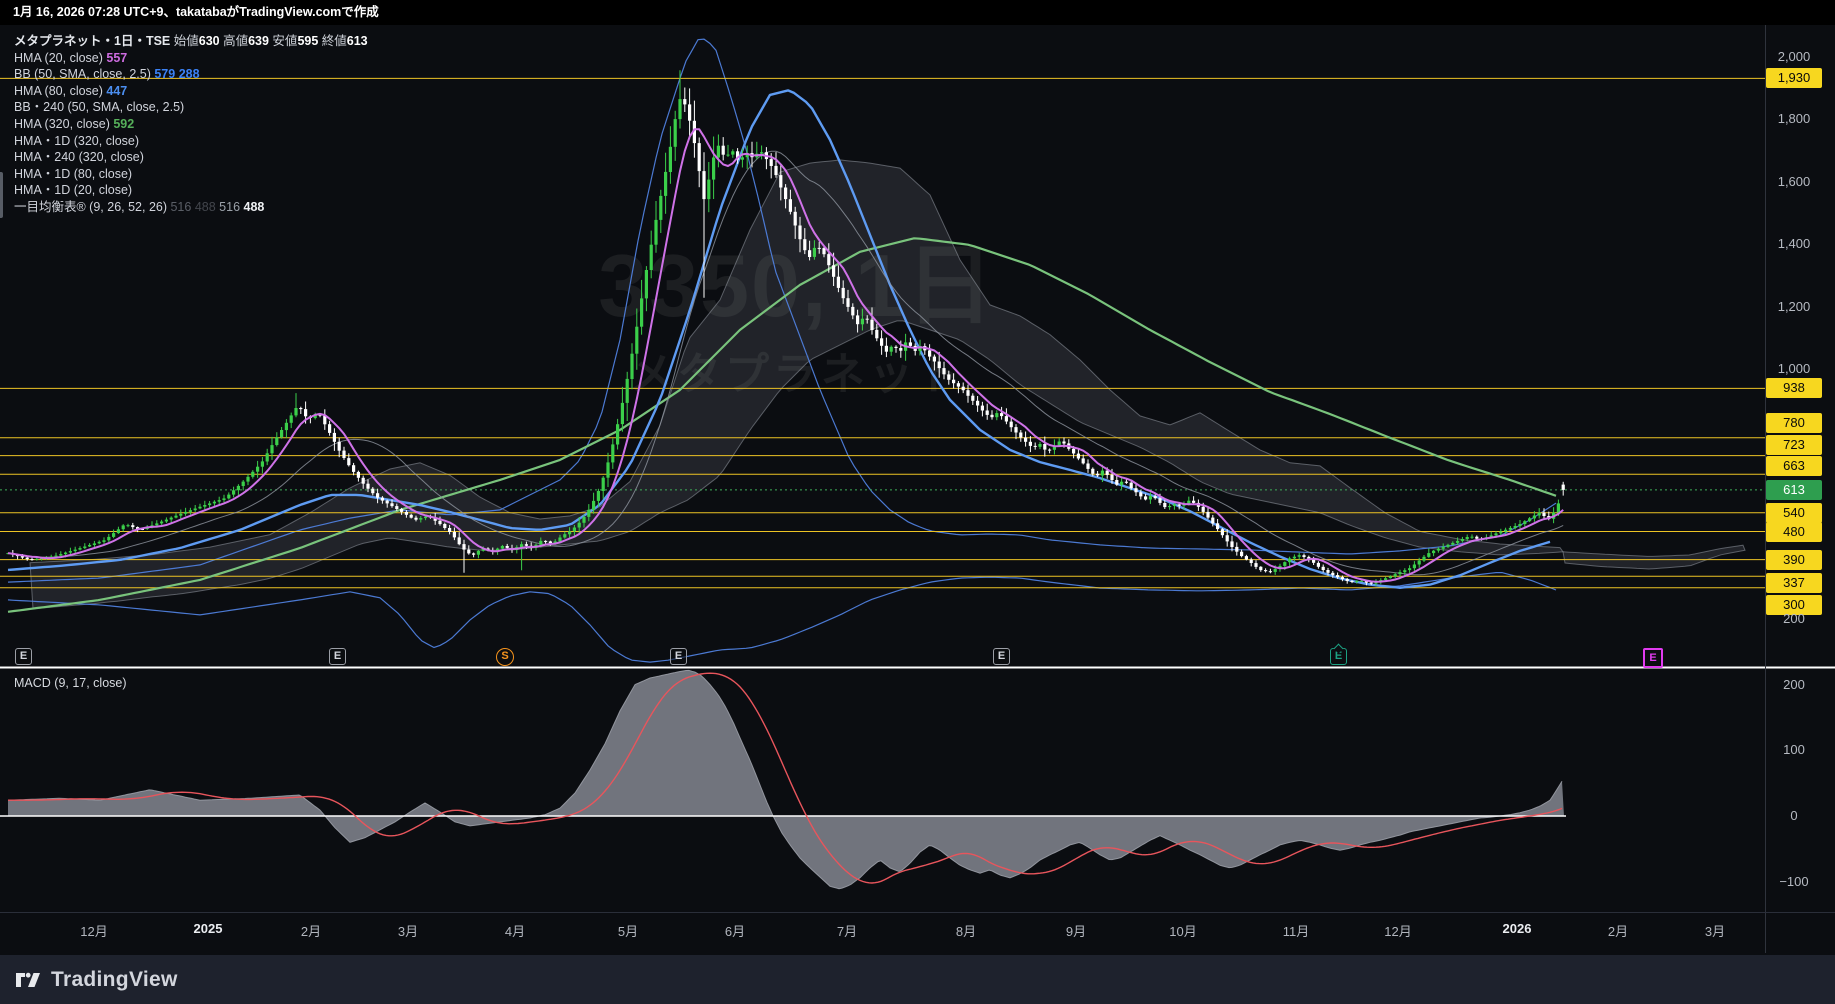 The height and width of the screenshot is (1004, 1835). Describe the element at coordinates (191, 91) in the screenshot. I see `indicator-row: HMA (80, close) 447` at that location.